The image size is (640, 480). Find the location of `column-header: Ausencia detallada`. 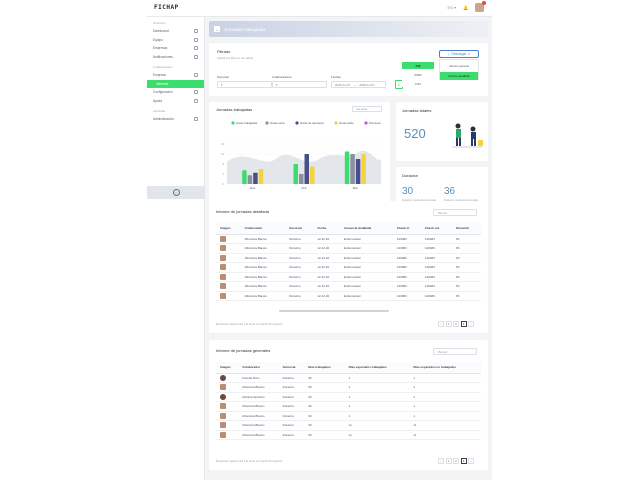

column-header: Ausencia detallada is located at coordinates (366, 229).